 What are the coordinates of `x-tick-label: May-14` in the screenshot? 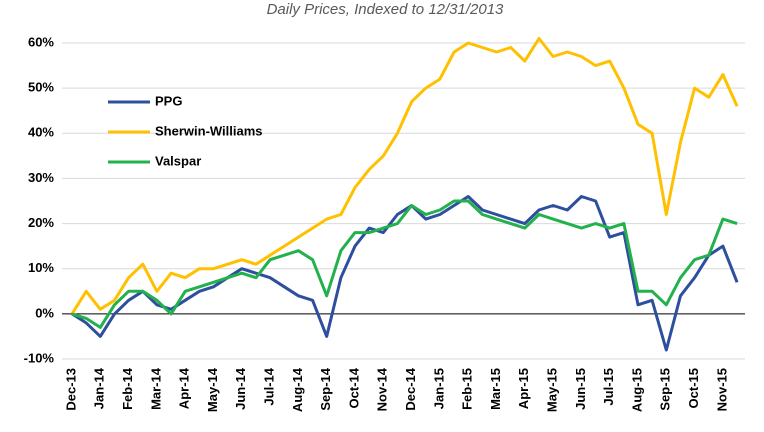 It's located at (212, 389).